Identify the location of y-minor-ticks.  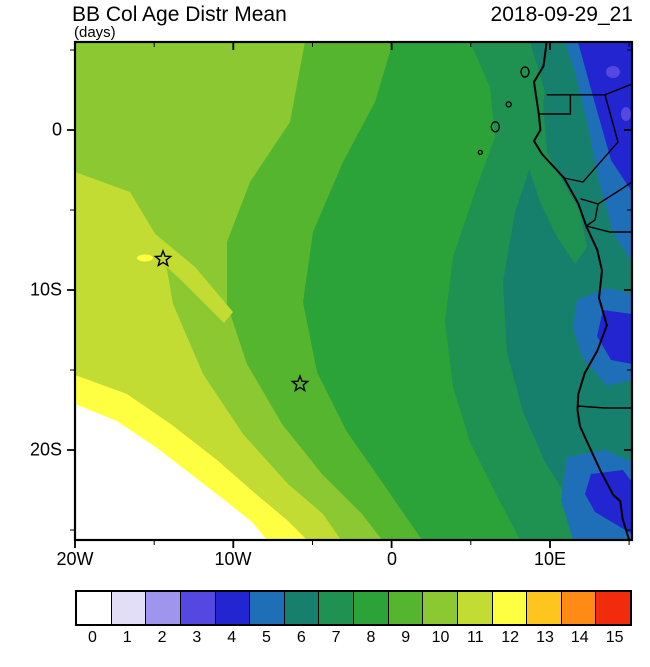
(72, 290).